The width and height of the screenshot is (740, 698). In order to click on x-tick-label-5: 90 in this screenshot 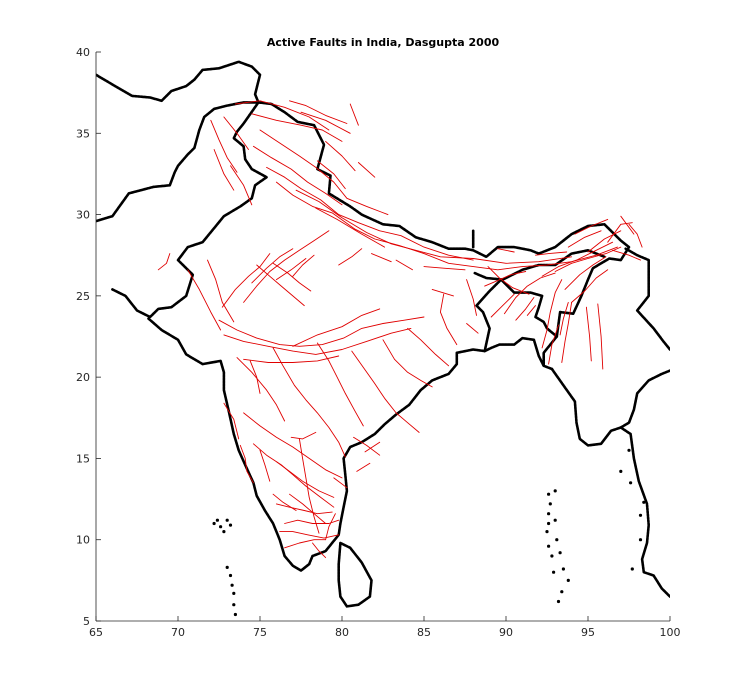, I will do `click(506, 632)`.